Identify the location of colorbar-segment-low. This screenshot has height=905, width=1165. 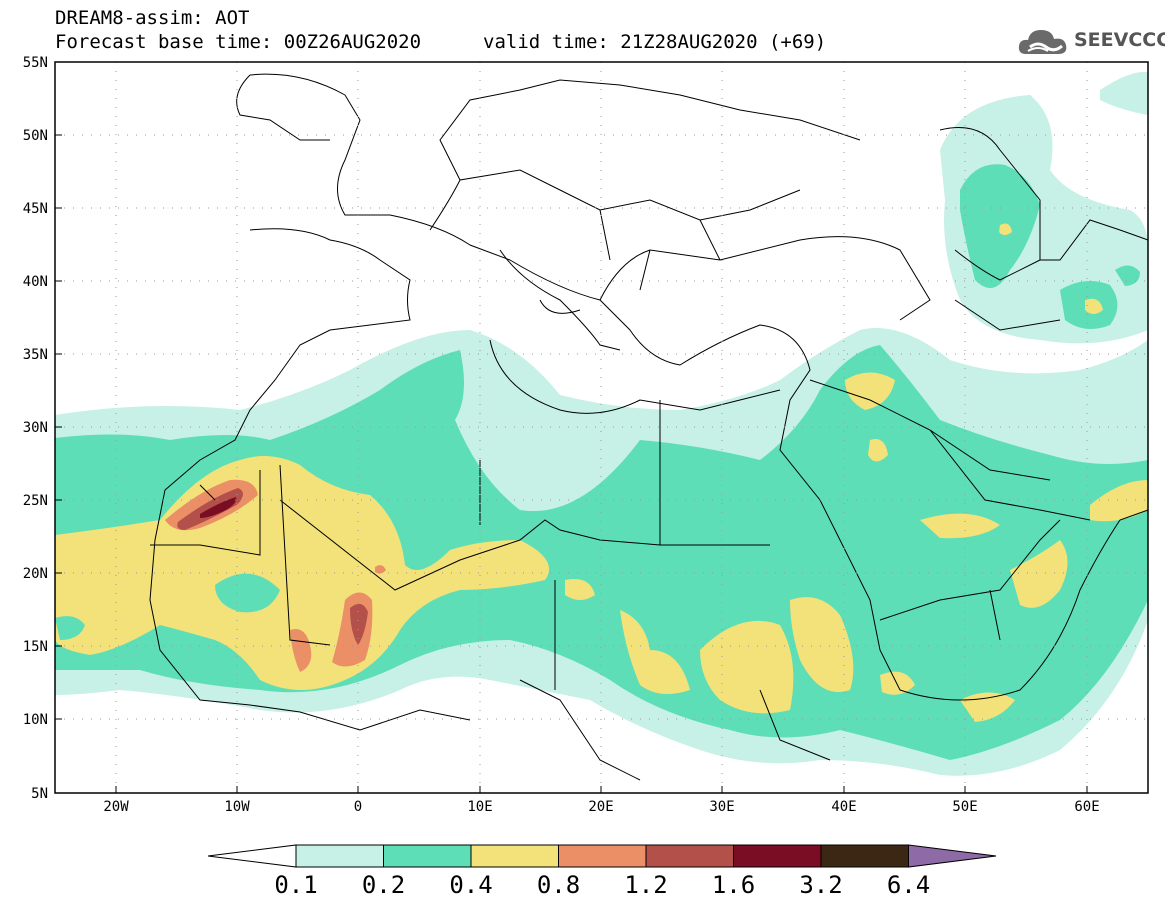
(252, 856).